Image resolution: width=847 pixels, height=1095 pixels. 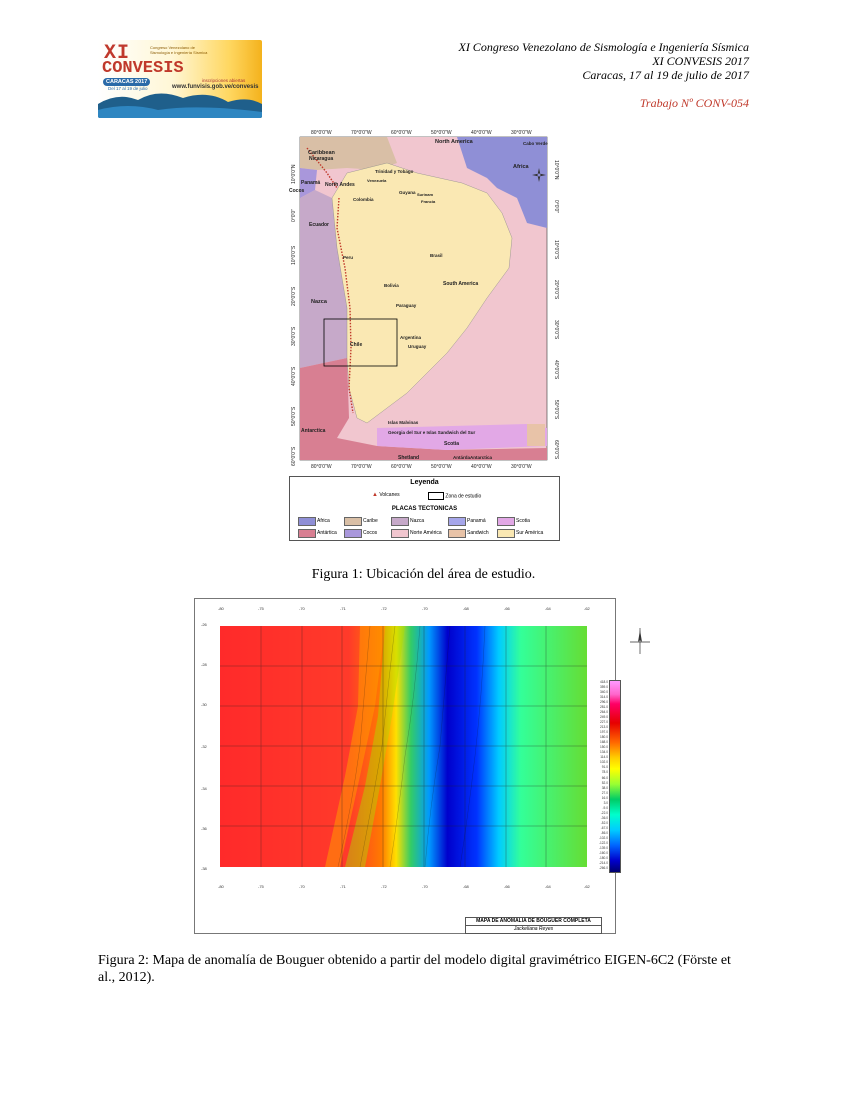 What do you see at coordinates (321, 159) in the screenshot?
I see `map-label-nicaragua: Nicaragua` at bounding box center [321, 159].